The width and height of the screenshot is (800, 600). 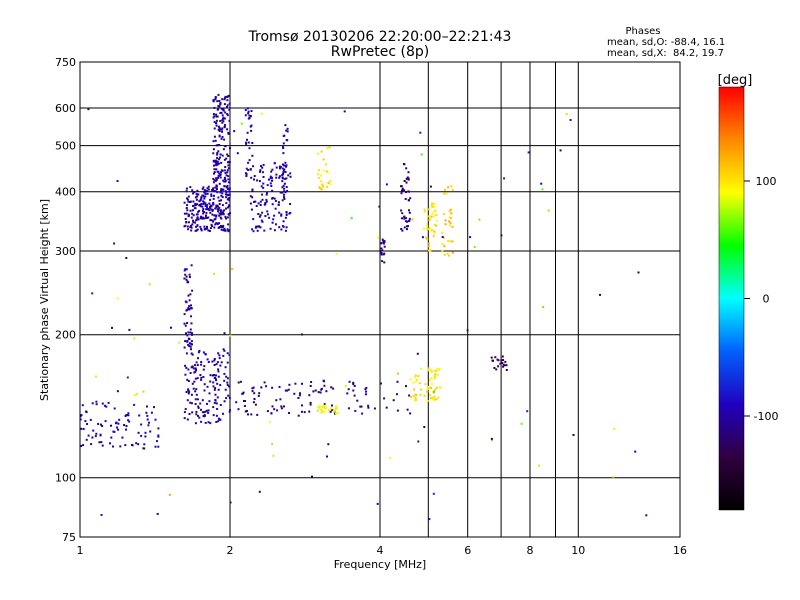 What do you see at coordinates (80, 550) in the screenshot?
I see `x-tick-label: 1` at bounding box center [80, 550].